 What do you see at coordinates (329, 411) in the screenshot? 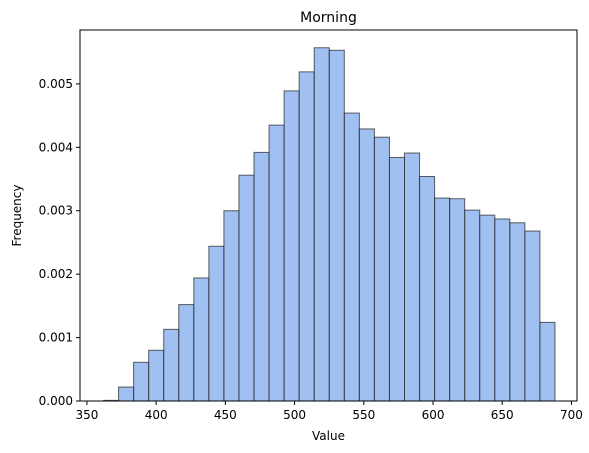
I see `x-axis-ticks: 350 400 450 500 550 600 650 700` at bounding box center [329, 411].